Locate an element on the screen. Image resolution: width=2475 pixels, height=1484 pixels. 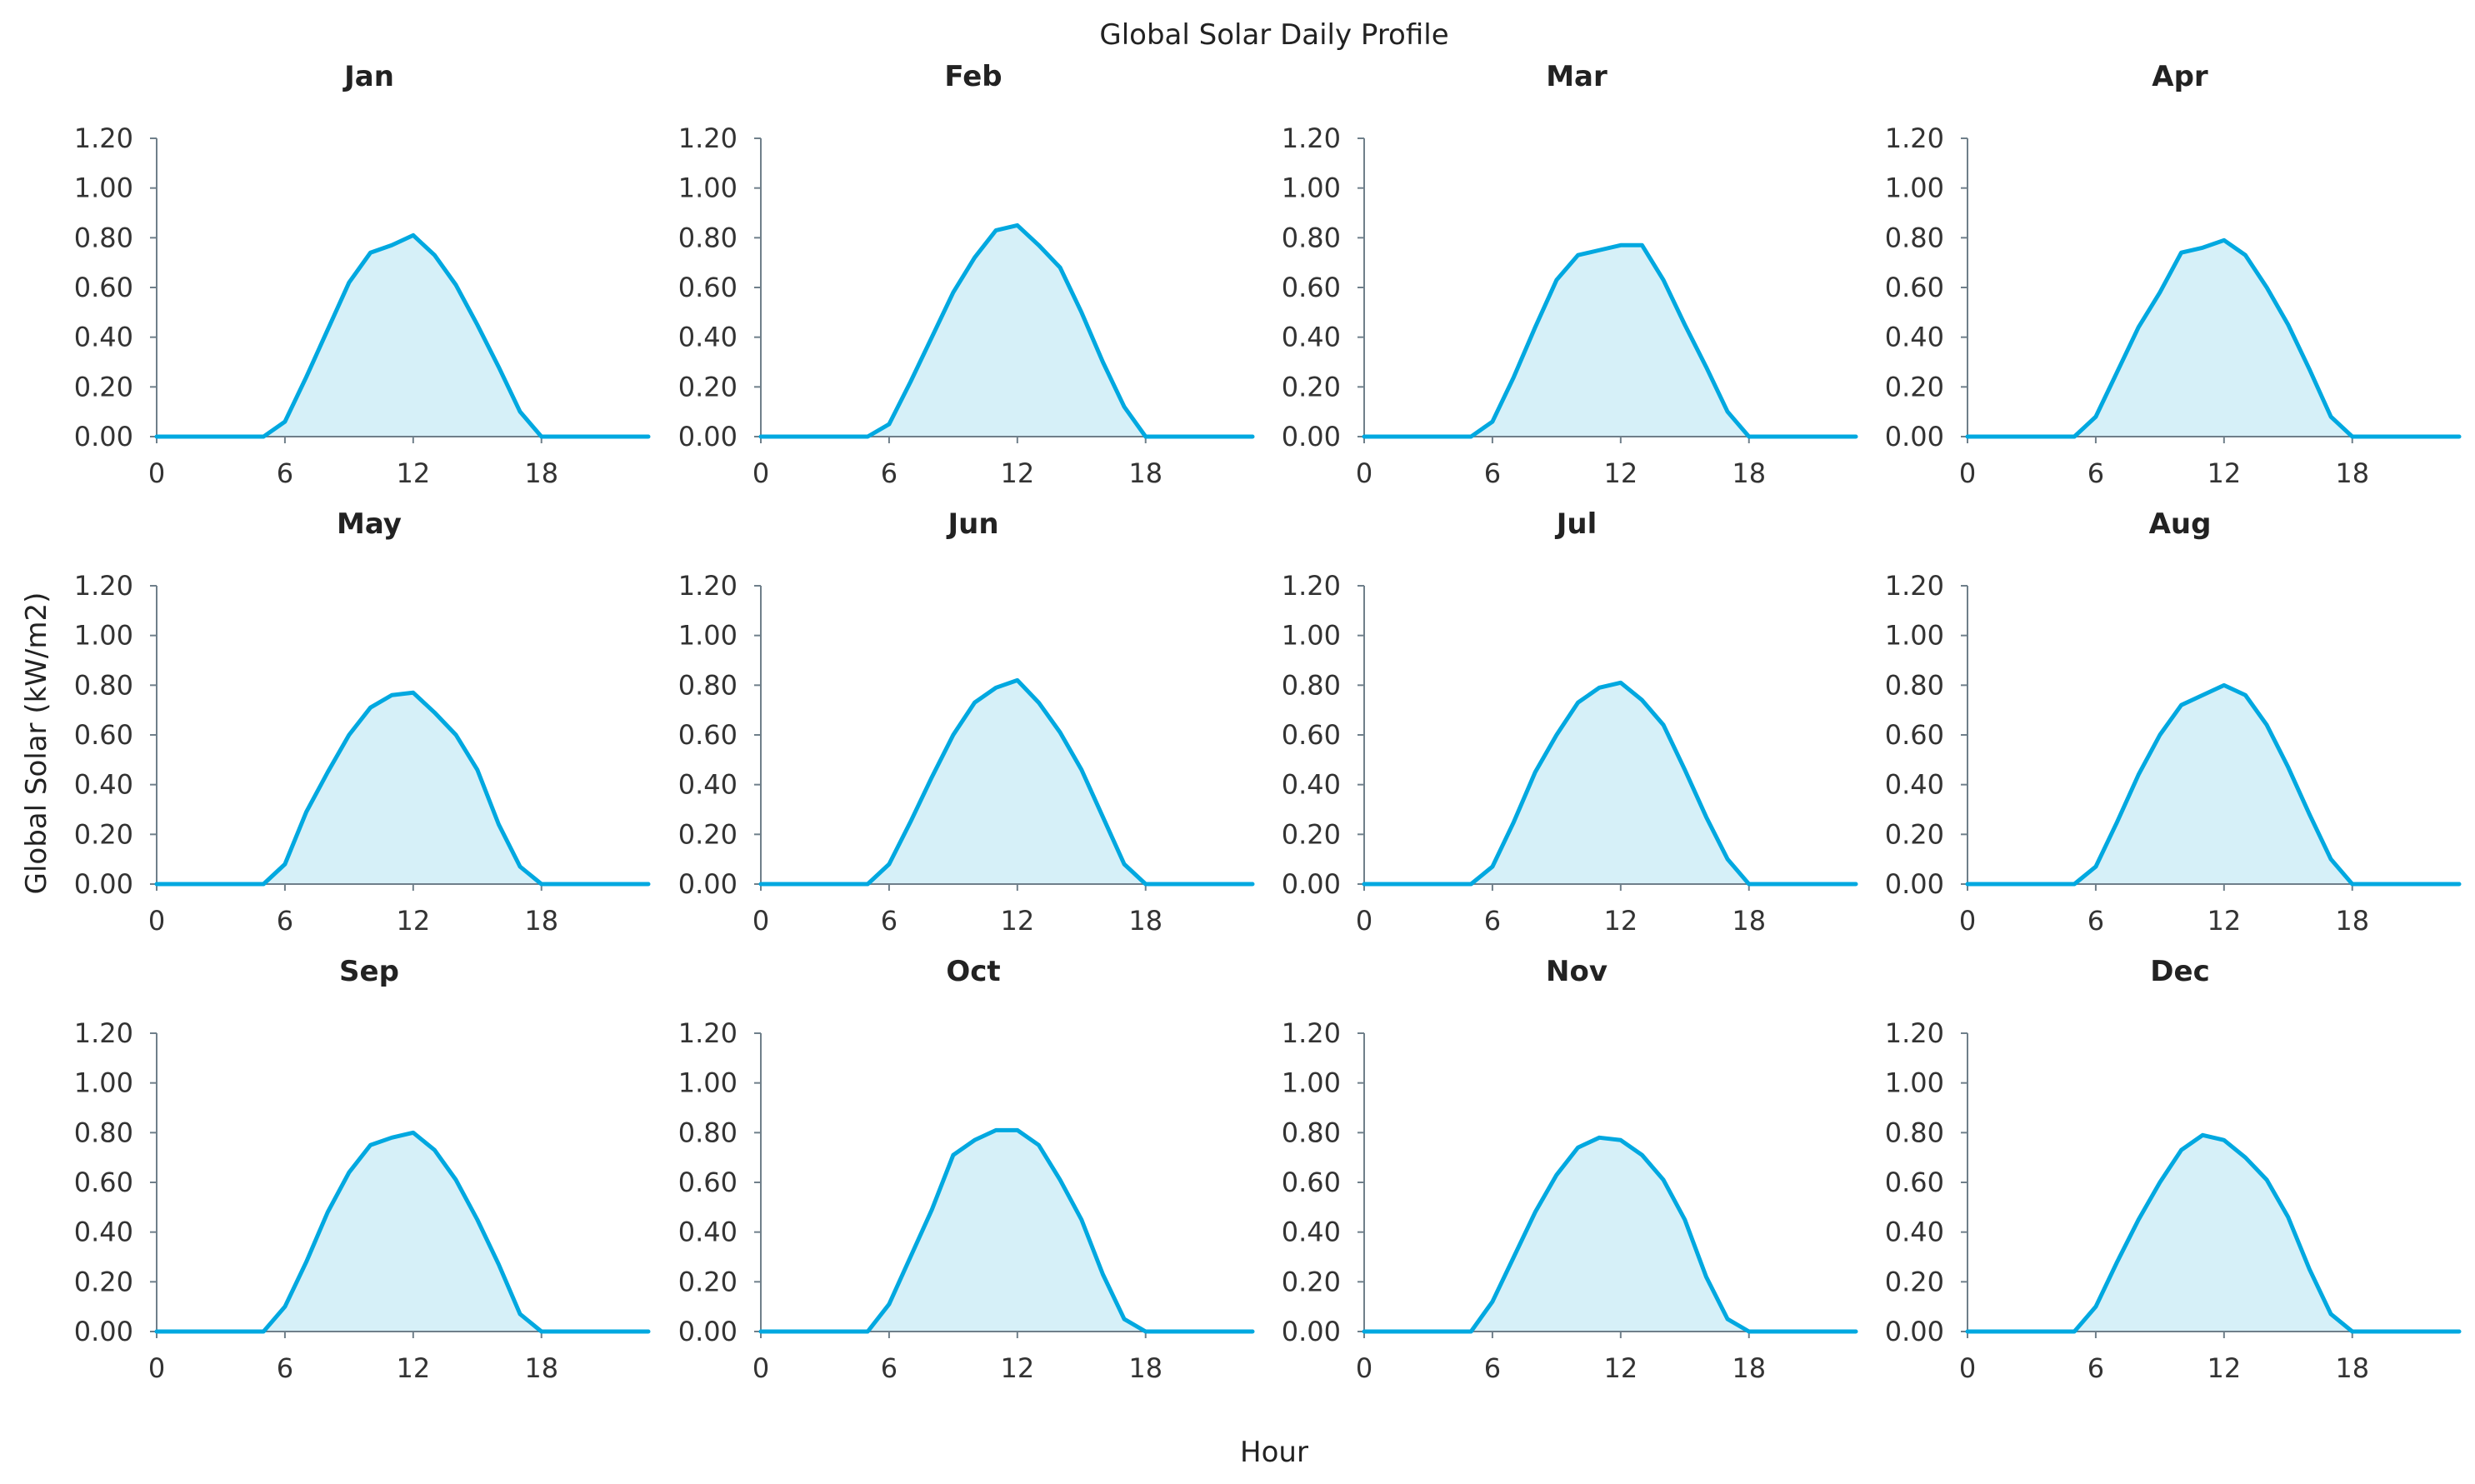
panel-title: Mar is located at coordinates (1577, 76).